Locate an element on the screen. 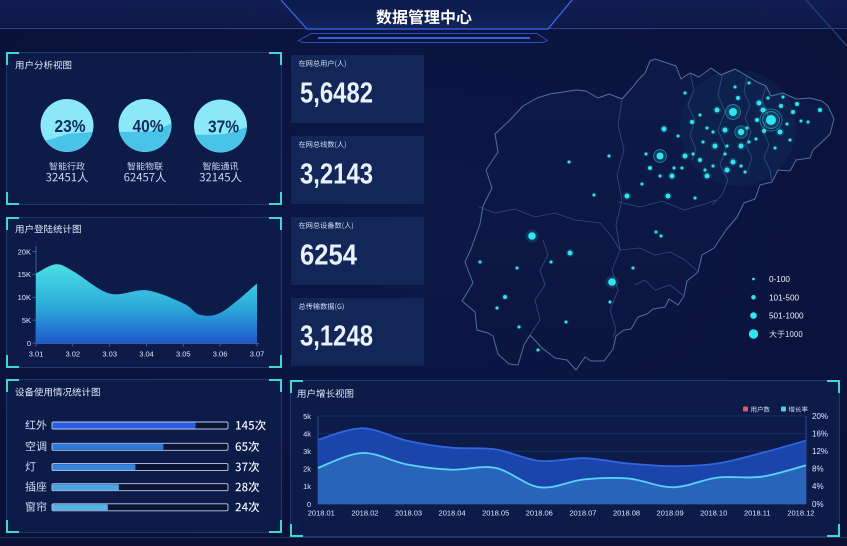  svg-text: 23% is located at coordinates (70, 126).